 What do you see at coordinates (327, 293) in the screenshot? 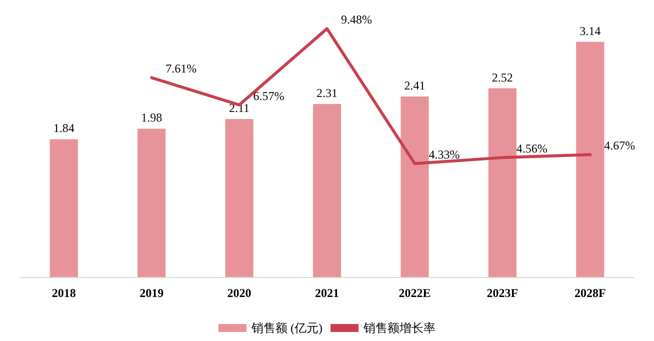
I see `x-tick-label: 2021` at bounding box center [327, 293].